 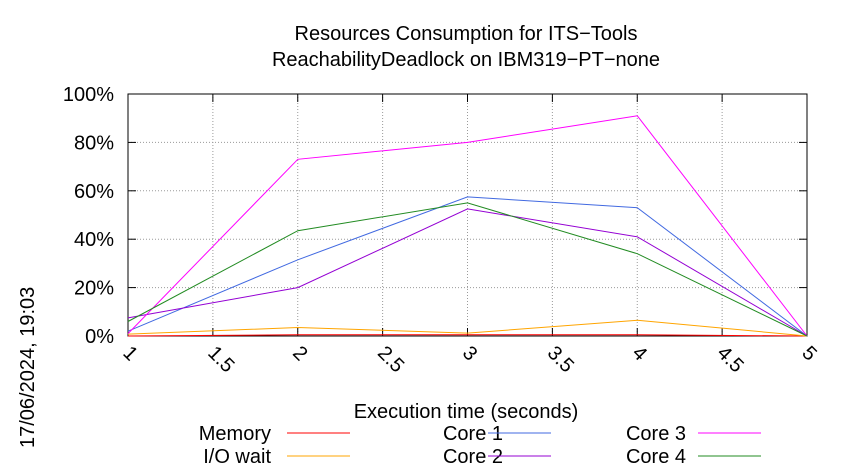 I want to click on series-line-memory, so click(x=467, y=335).